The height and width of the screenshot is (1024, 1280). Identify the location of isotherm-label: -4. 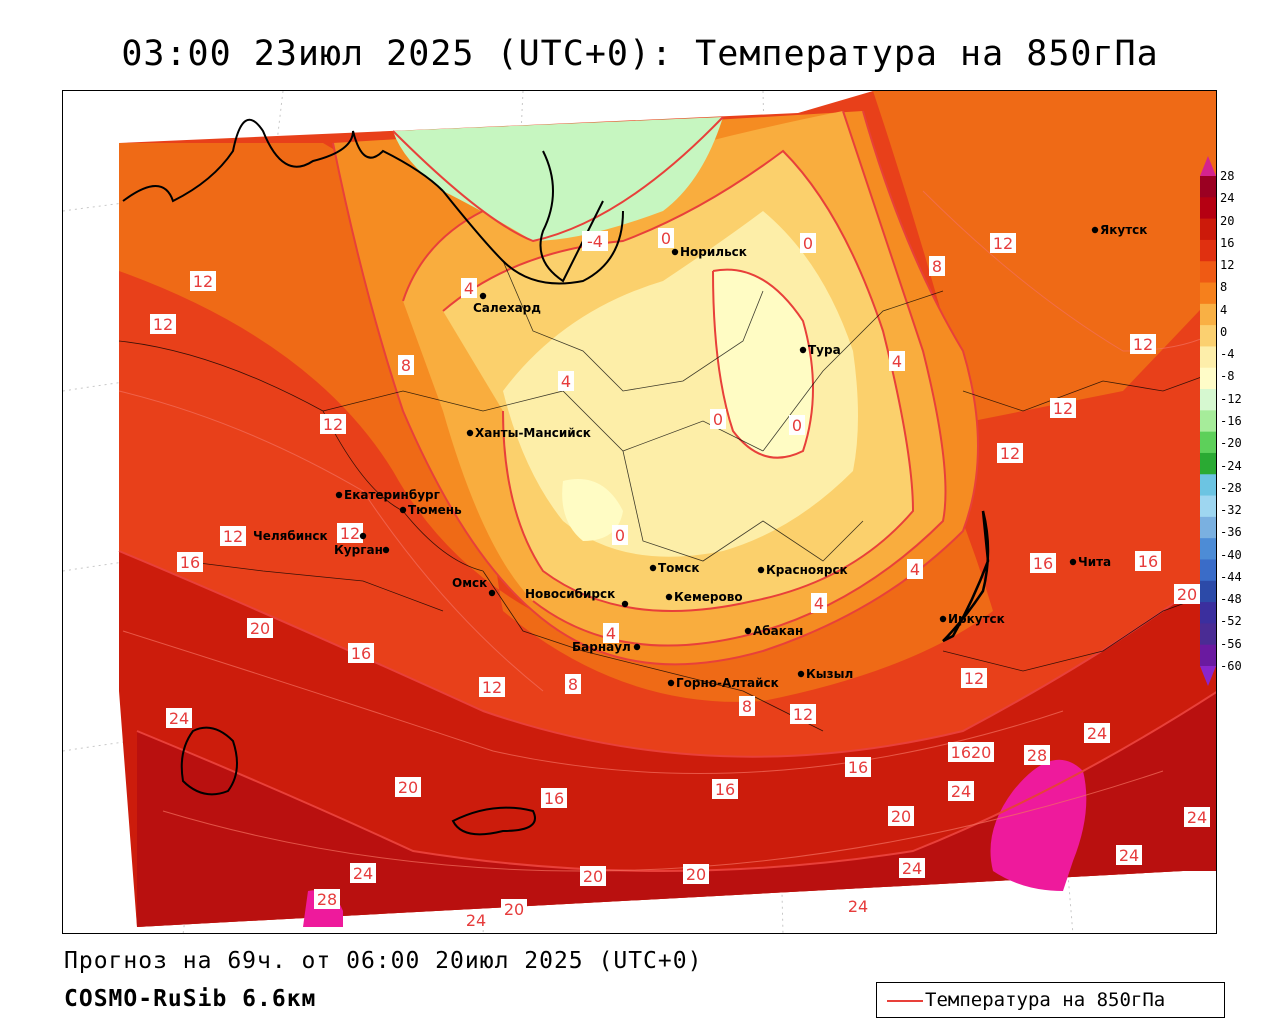
(595, 241).